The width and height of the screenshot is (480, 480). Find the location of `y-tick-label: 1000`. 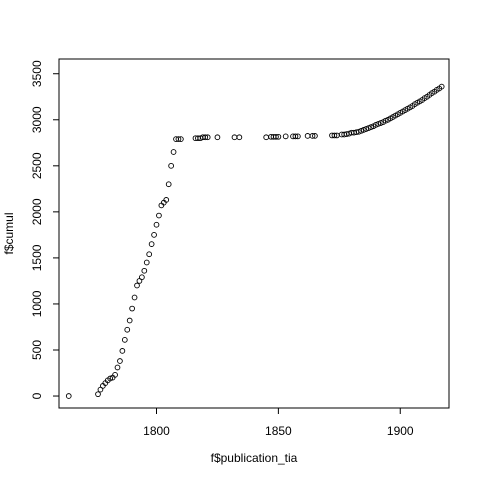

y-tick-label: 1000 is located at coordinates (37, 303).